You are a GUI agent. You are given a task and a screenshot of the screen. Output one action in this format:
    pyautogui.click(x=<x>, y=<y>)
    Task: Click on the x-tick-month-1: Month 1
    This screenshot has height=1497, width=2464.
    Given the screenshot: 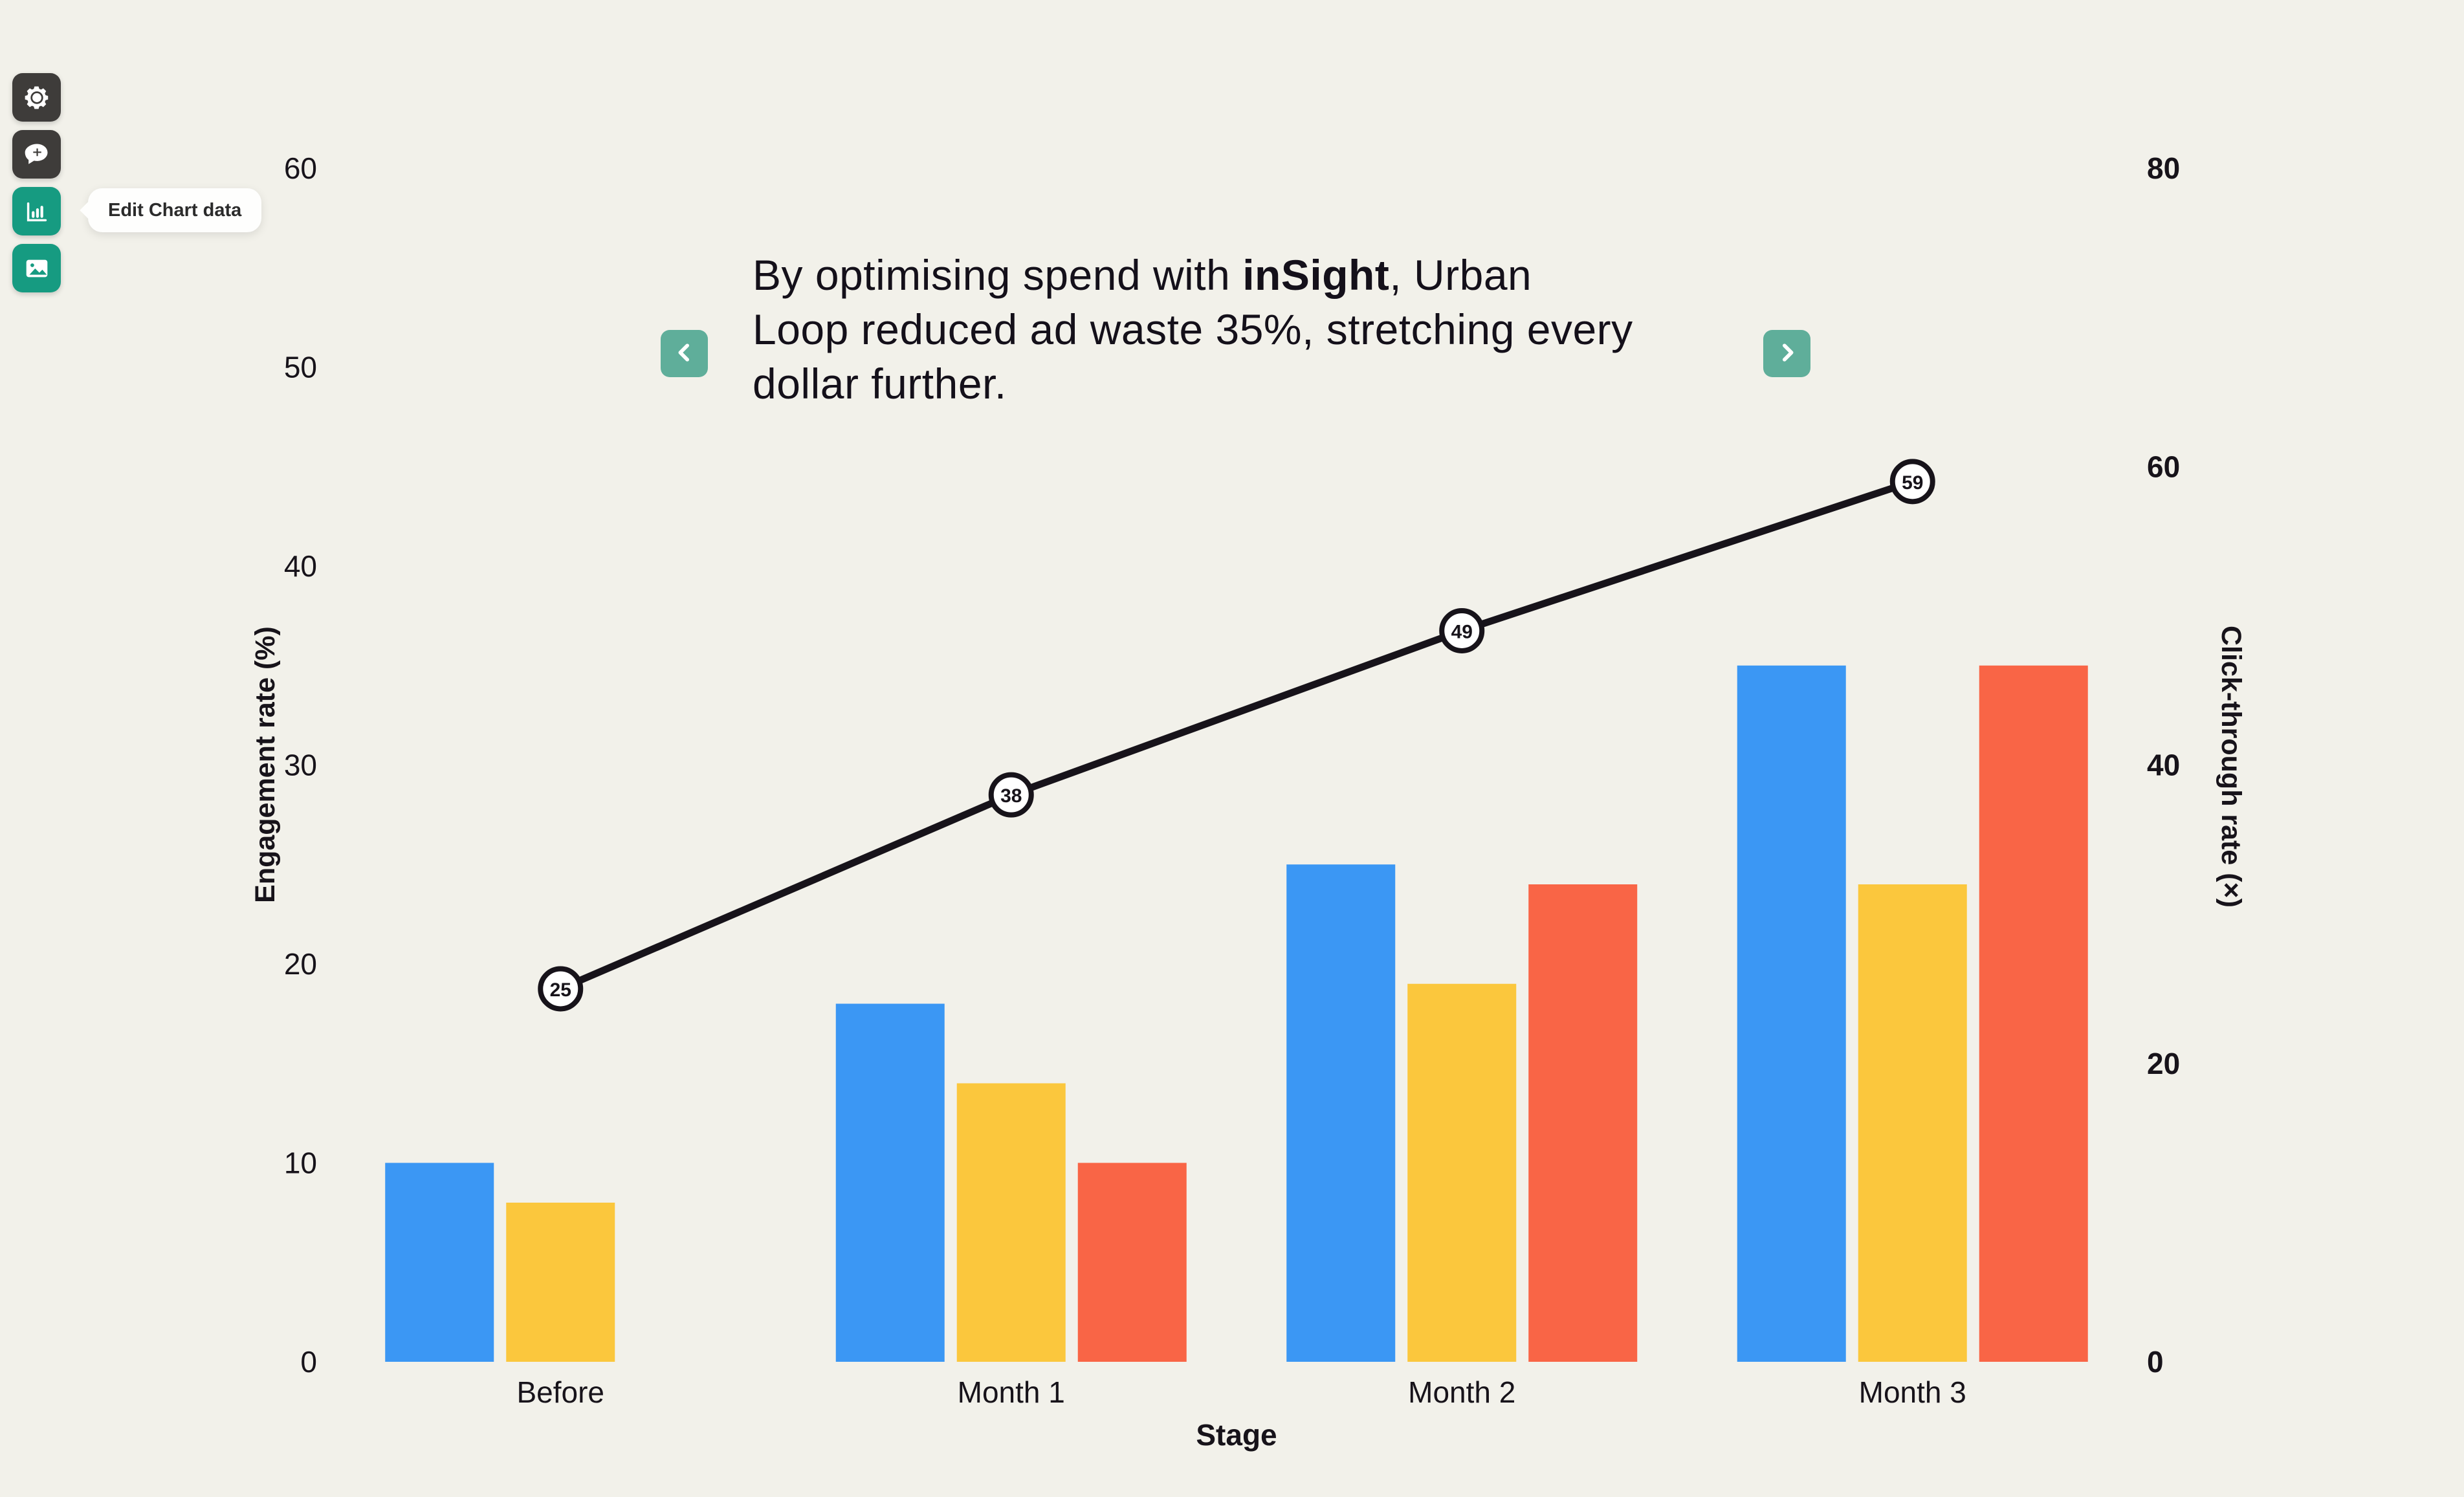 What is the action you would take?
    pyautogui.click(x=1012, y=1392)
    